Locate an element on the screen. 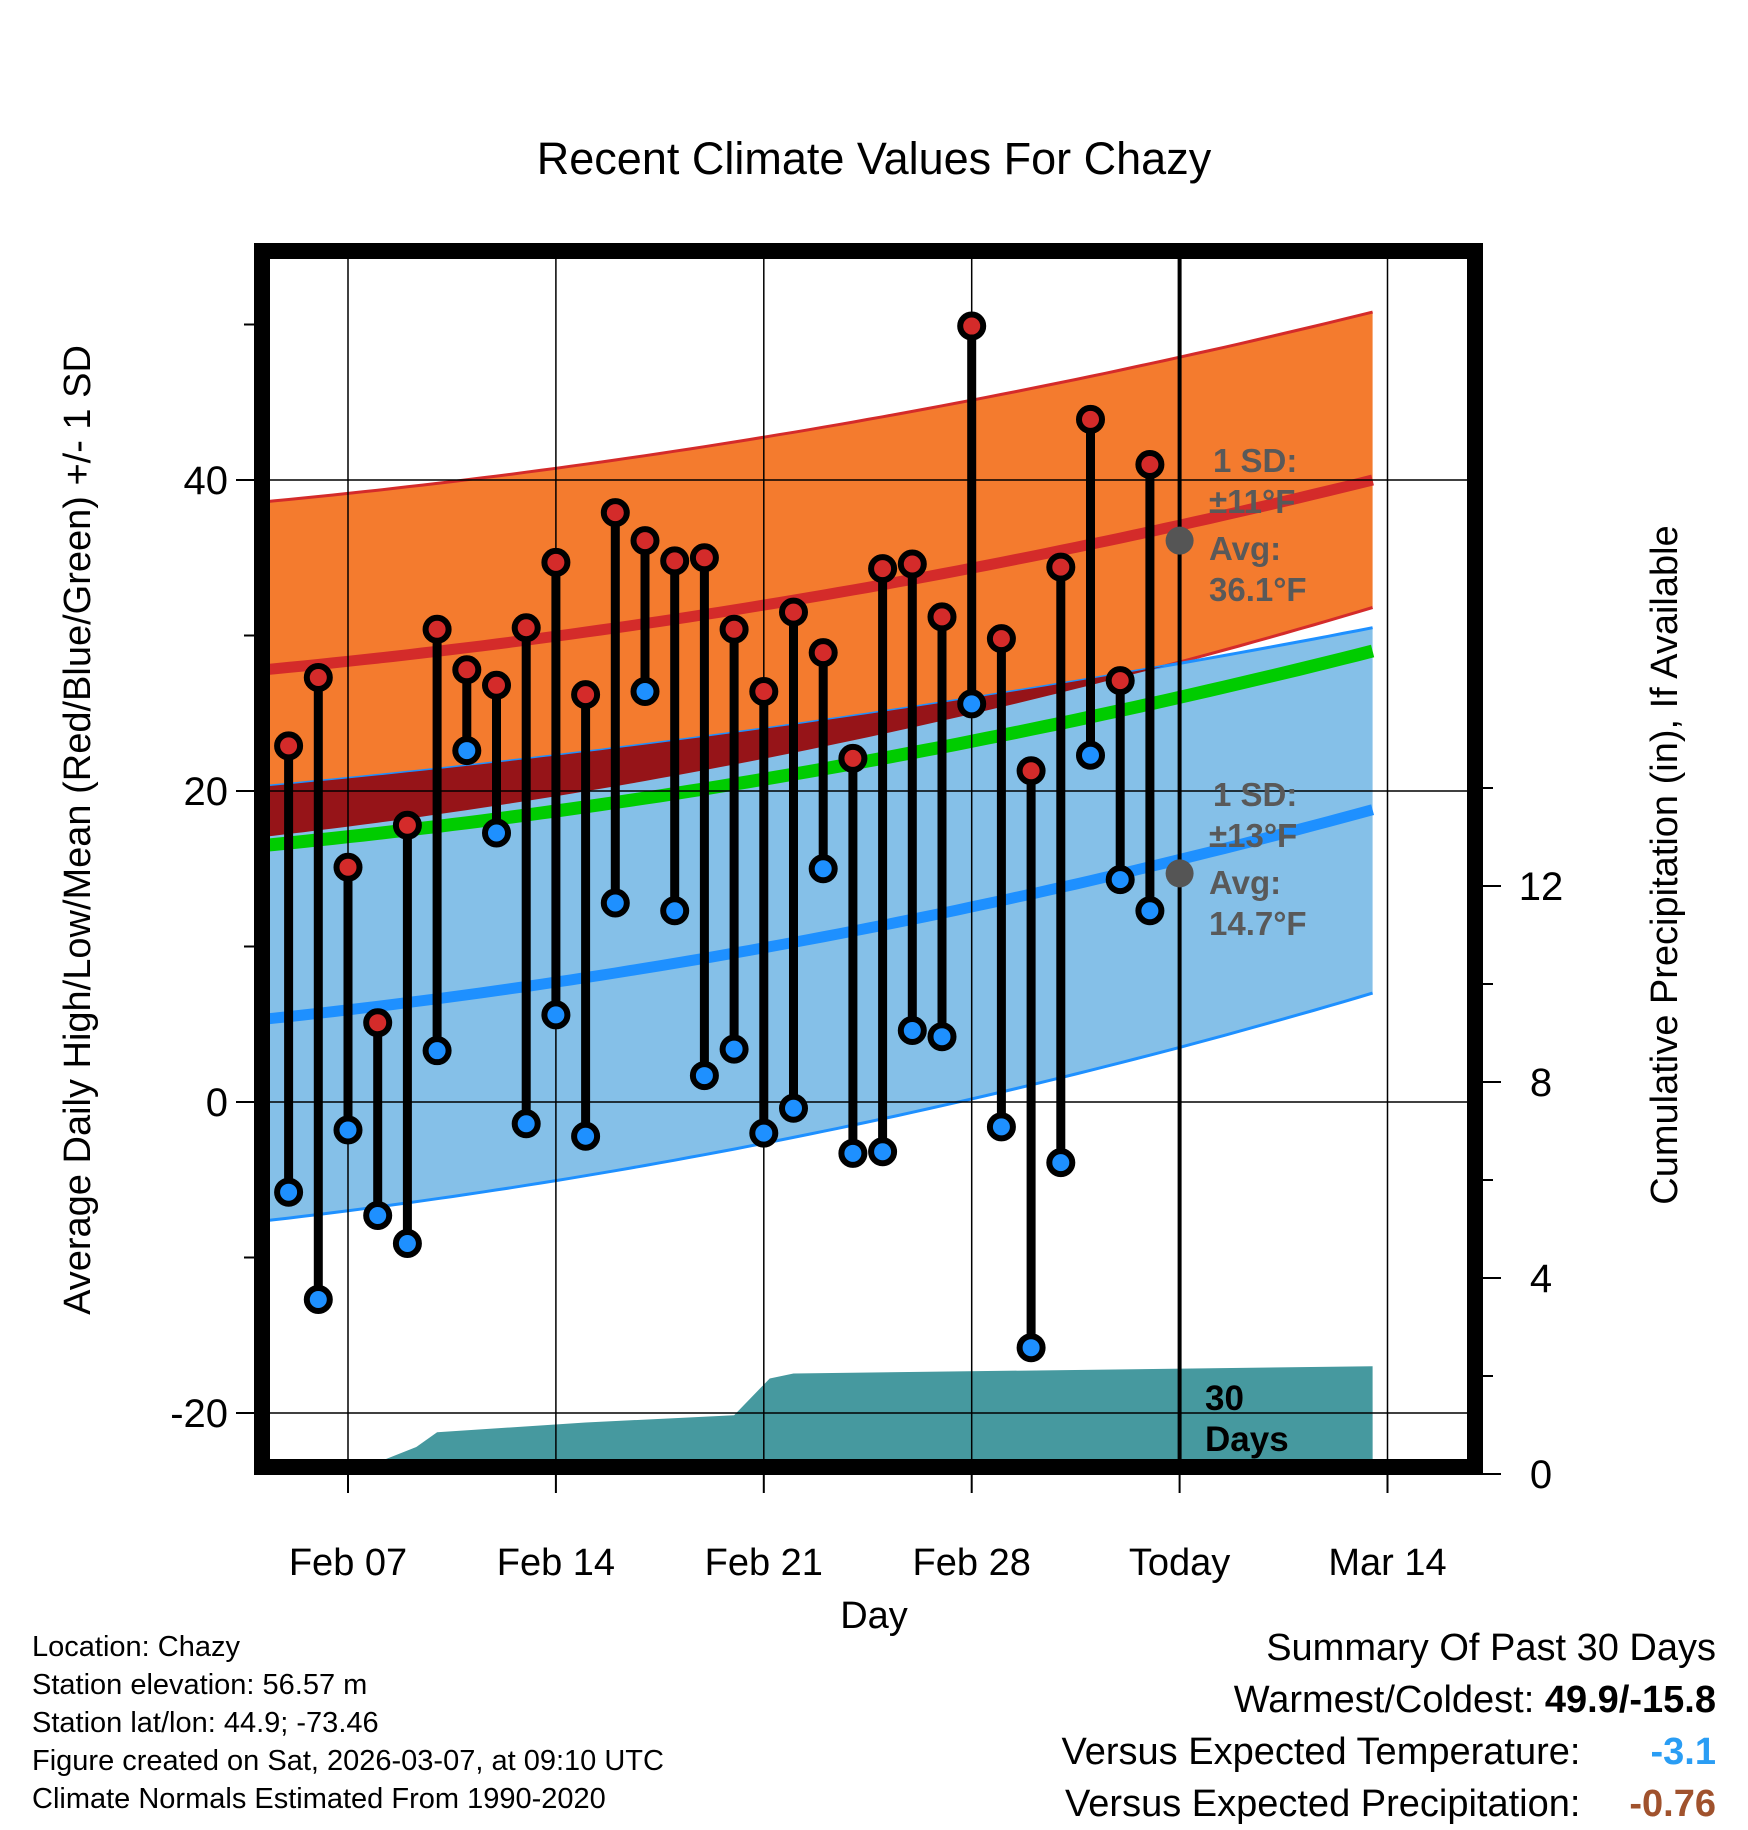  x-tick-label: Feb 07 is located at coordinates (348, 1563).